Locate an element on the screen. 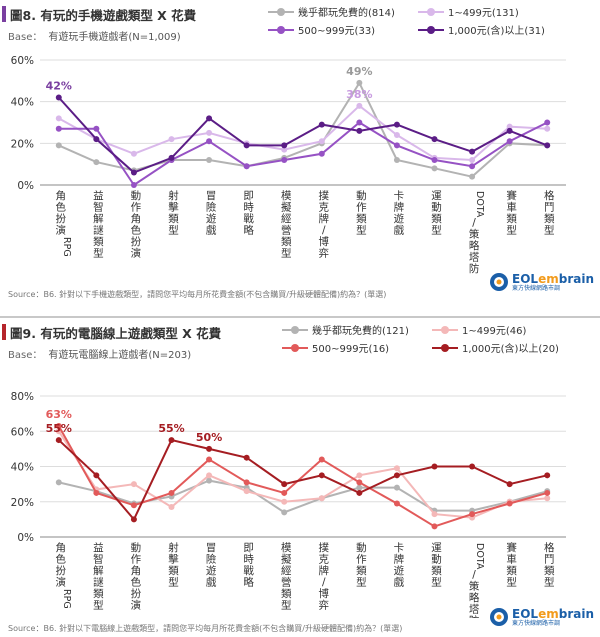  x-tick-char: 冒 is located at coordinates (211, 548).